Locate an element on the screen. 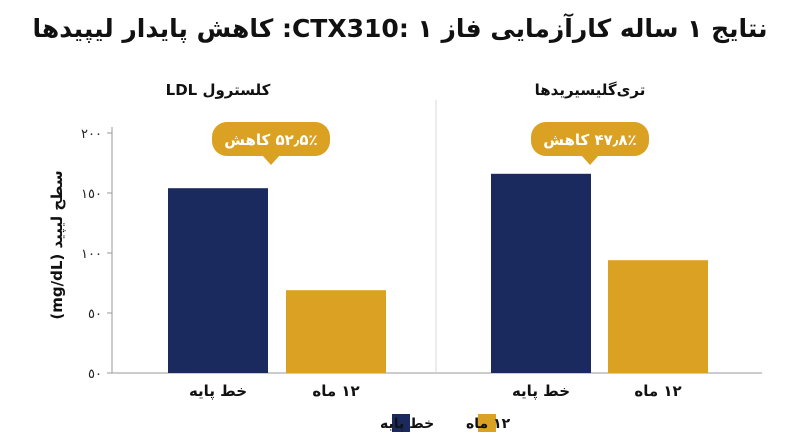  legend-label: خط پایه is located at coordinates (407, 424).